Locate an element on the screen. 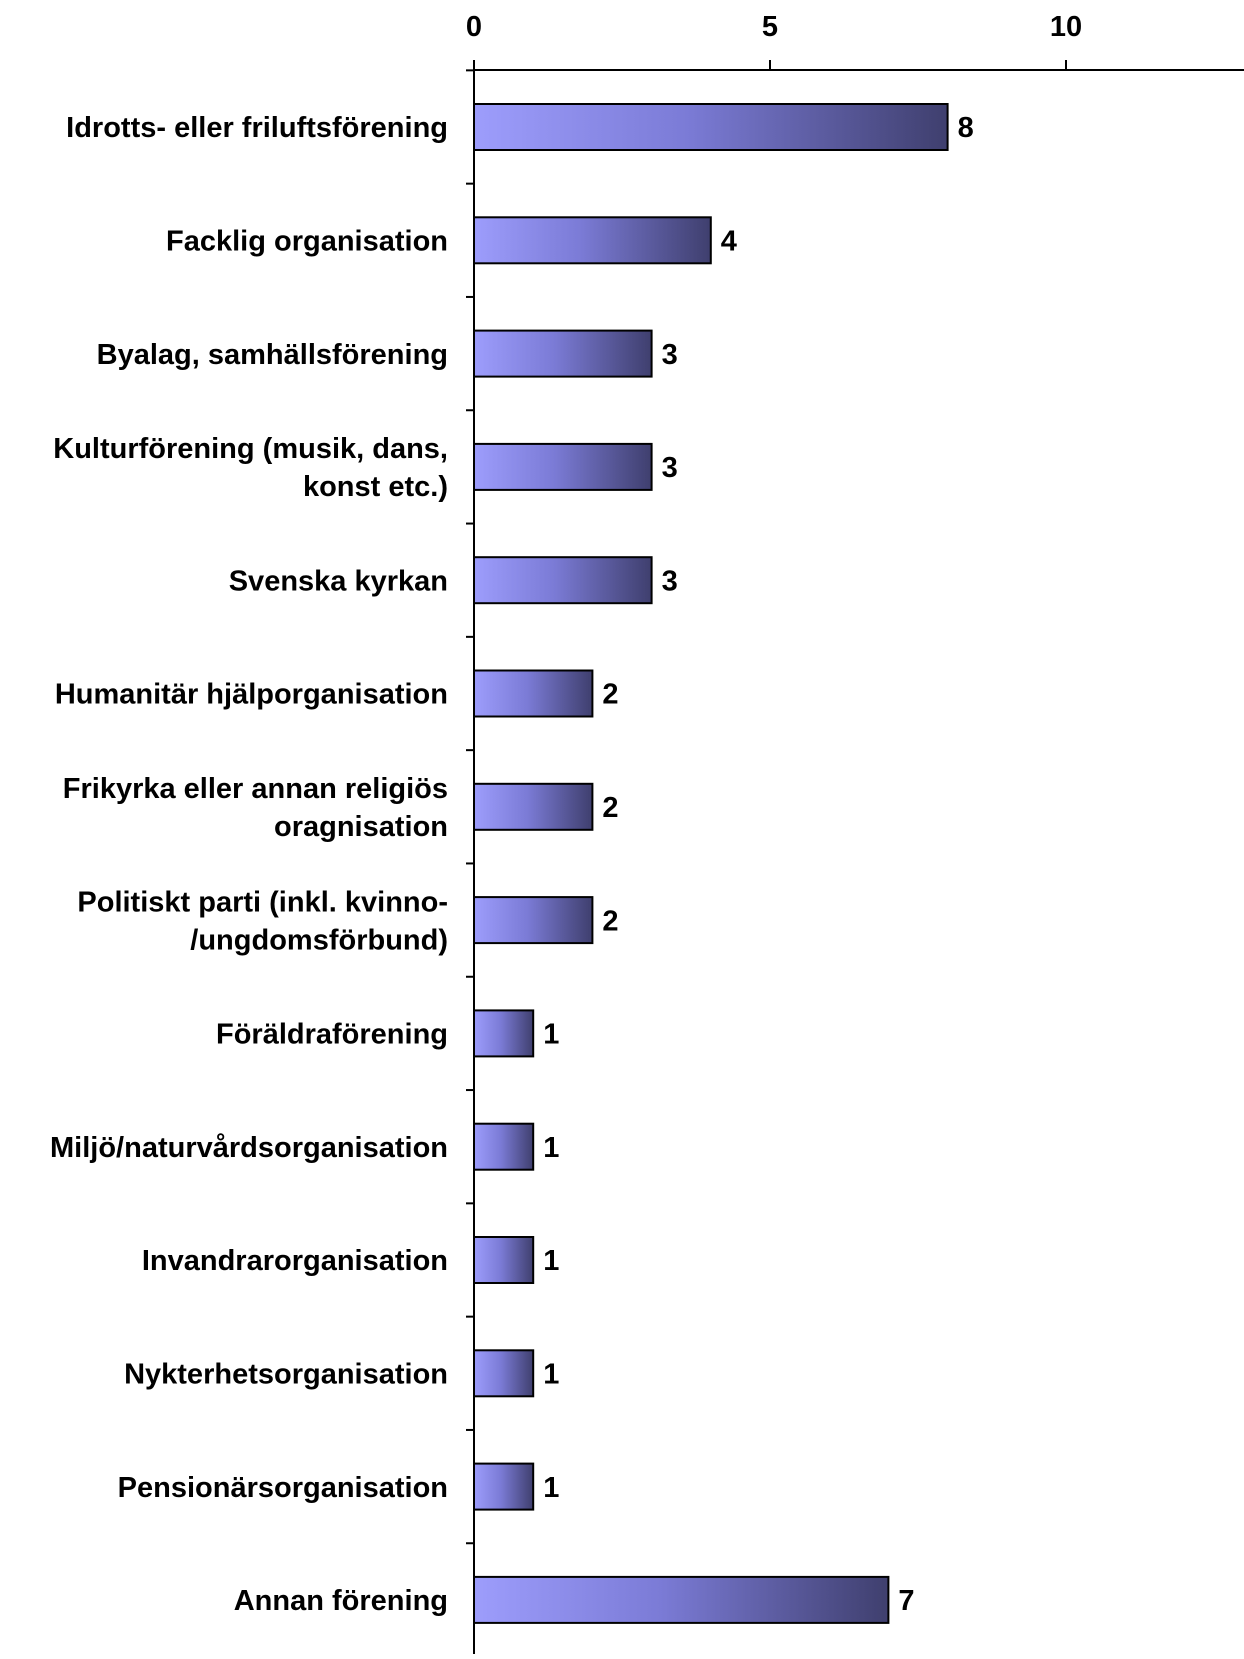 This screenshot has width=1244, height=1659. category-label: Humanitär hjälporganisation is located at coordinates (251, 695).